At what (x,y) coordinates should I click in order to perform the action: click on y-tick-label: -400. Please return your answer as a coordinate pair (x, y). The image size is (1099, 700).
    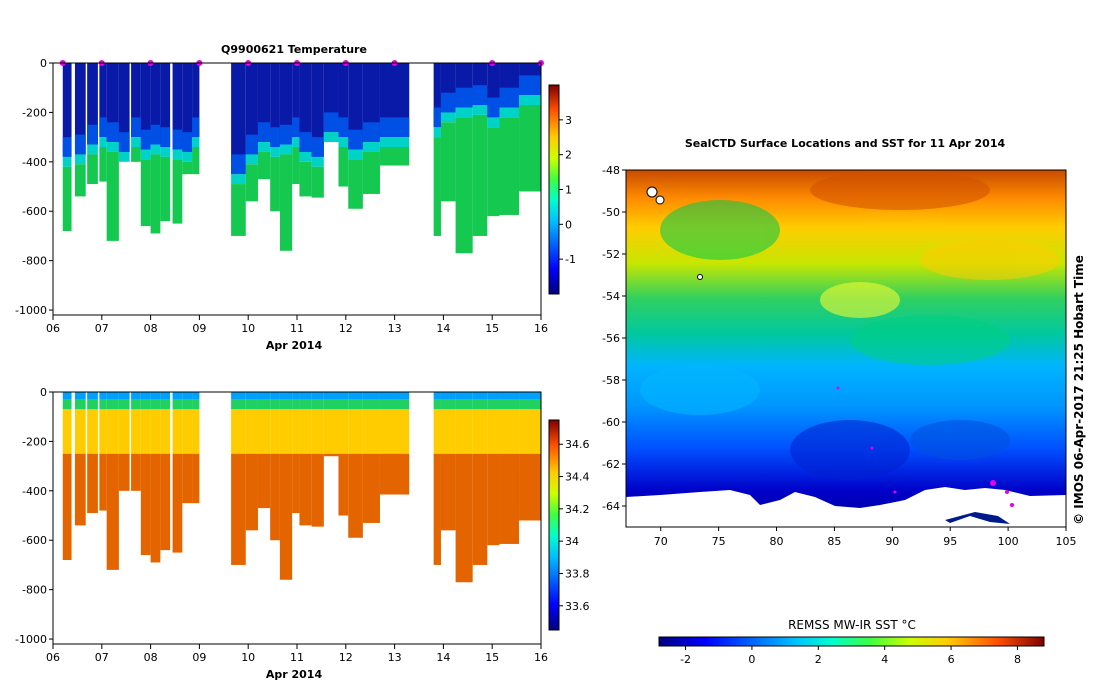
    Looking at the image, I should click on (34, 162).